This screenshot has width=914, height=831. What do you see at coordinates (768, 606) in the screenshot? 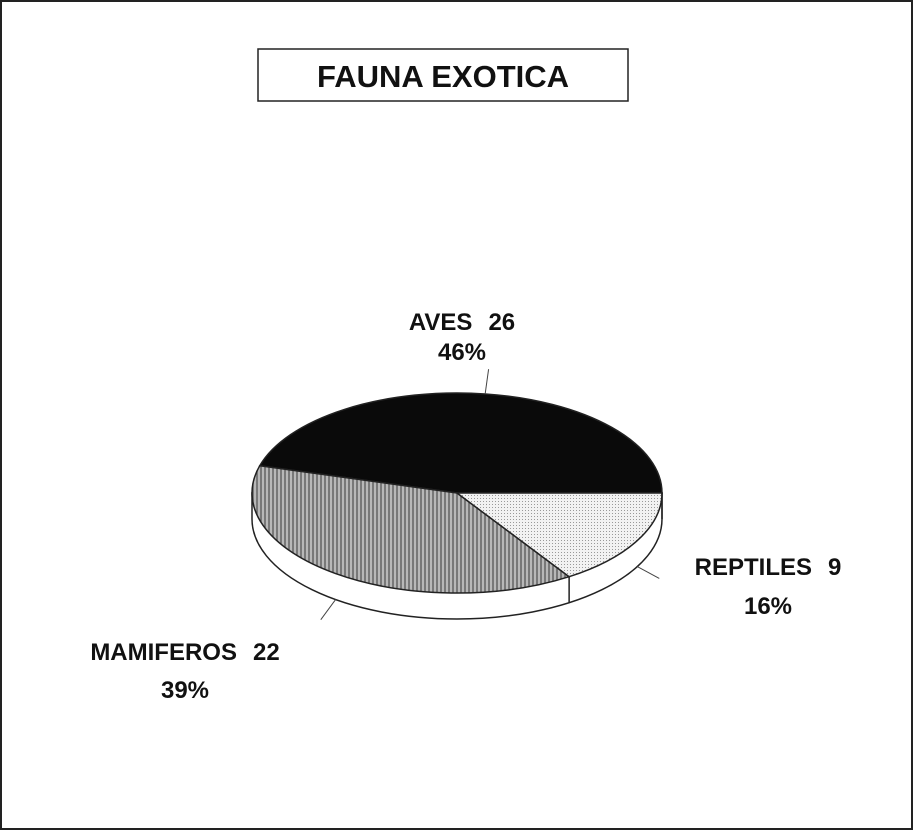
I see `percent-label: 16%` at bounding box center [768, 606].